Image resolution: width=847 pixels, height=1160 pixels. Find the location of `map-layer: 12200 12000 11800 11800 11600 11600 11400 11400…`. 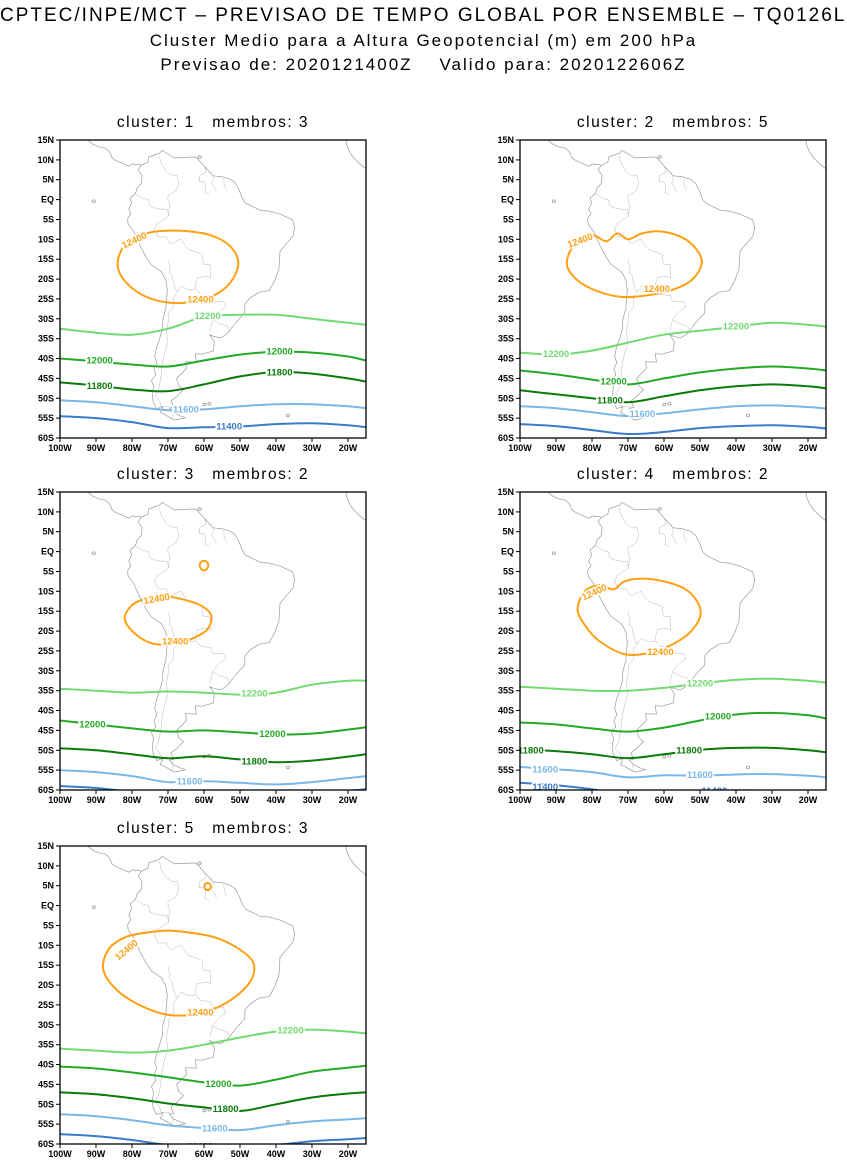

map-layer: 12200 12000 11800 11800 11600 11600 11400 11400… is located at coordinates (673, 642).